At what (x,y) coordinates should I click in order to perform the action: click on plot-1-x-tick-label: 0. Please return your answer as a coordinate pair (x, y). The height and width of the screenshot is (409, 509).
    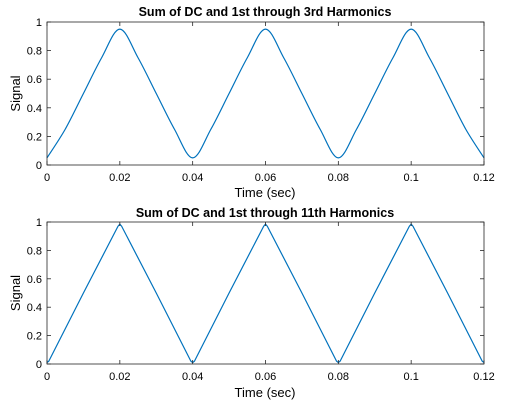
    Looking at the image, I should click on (47, 178).